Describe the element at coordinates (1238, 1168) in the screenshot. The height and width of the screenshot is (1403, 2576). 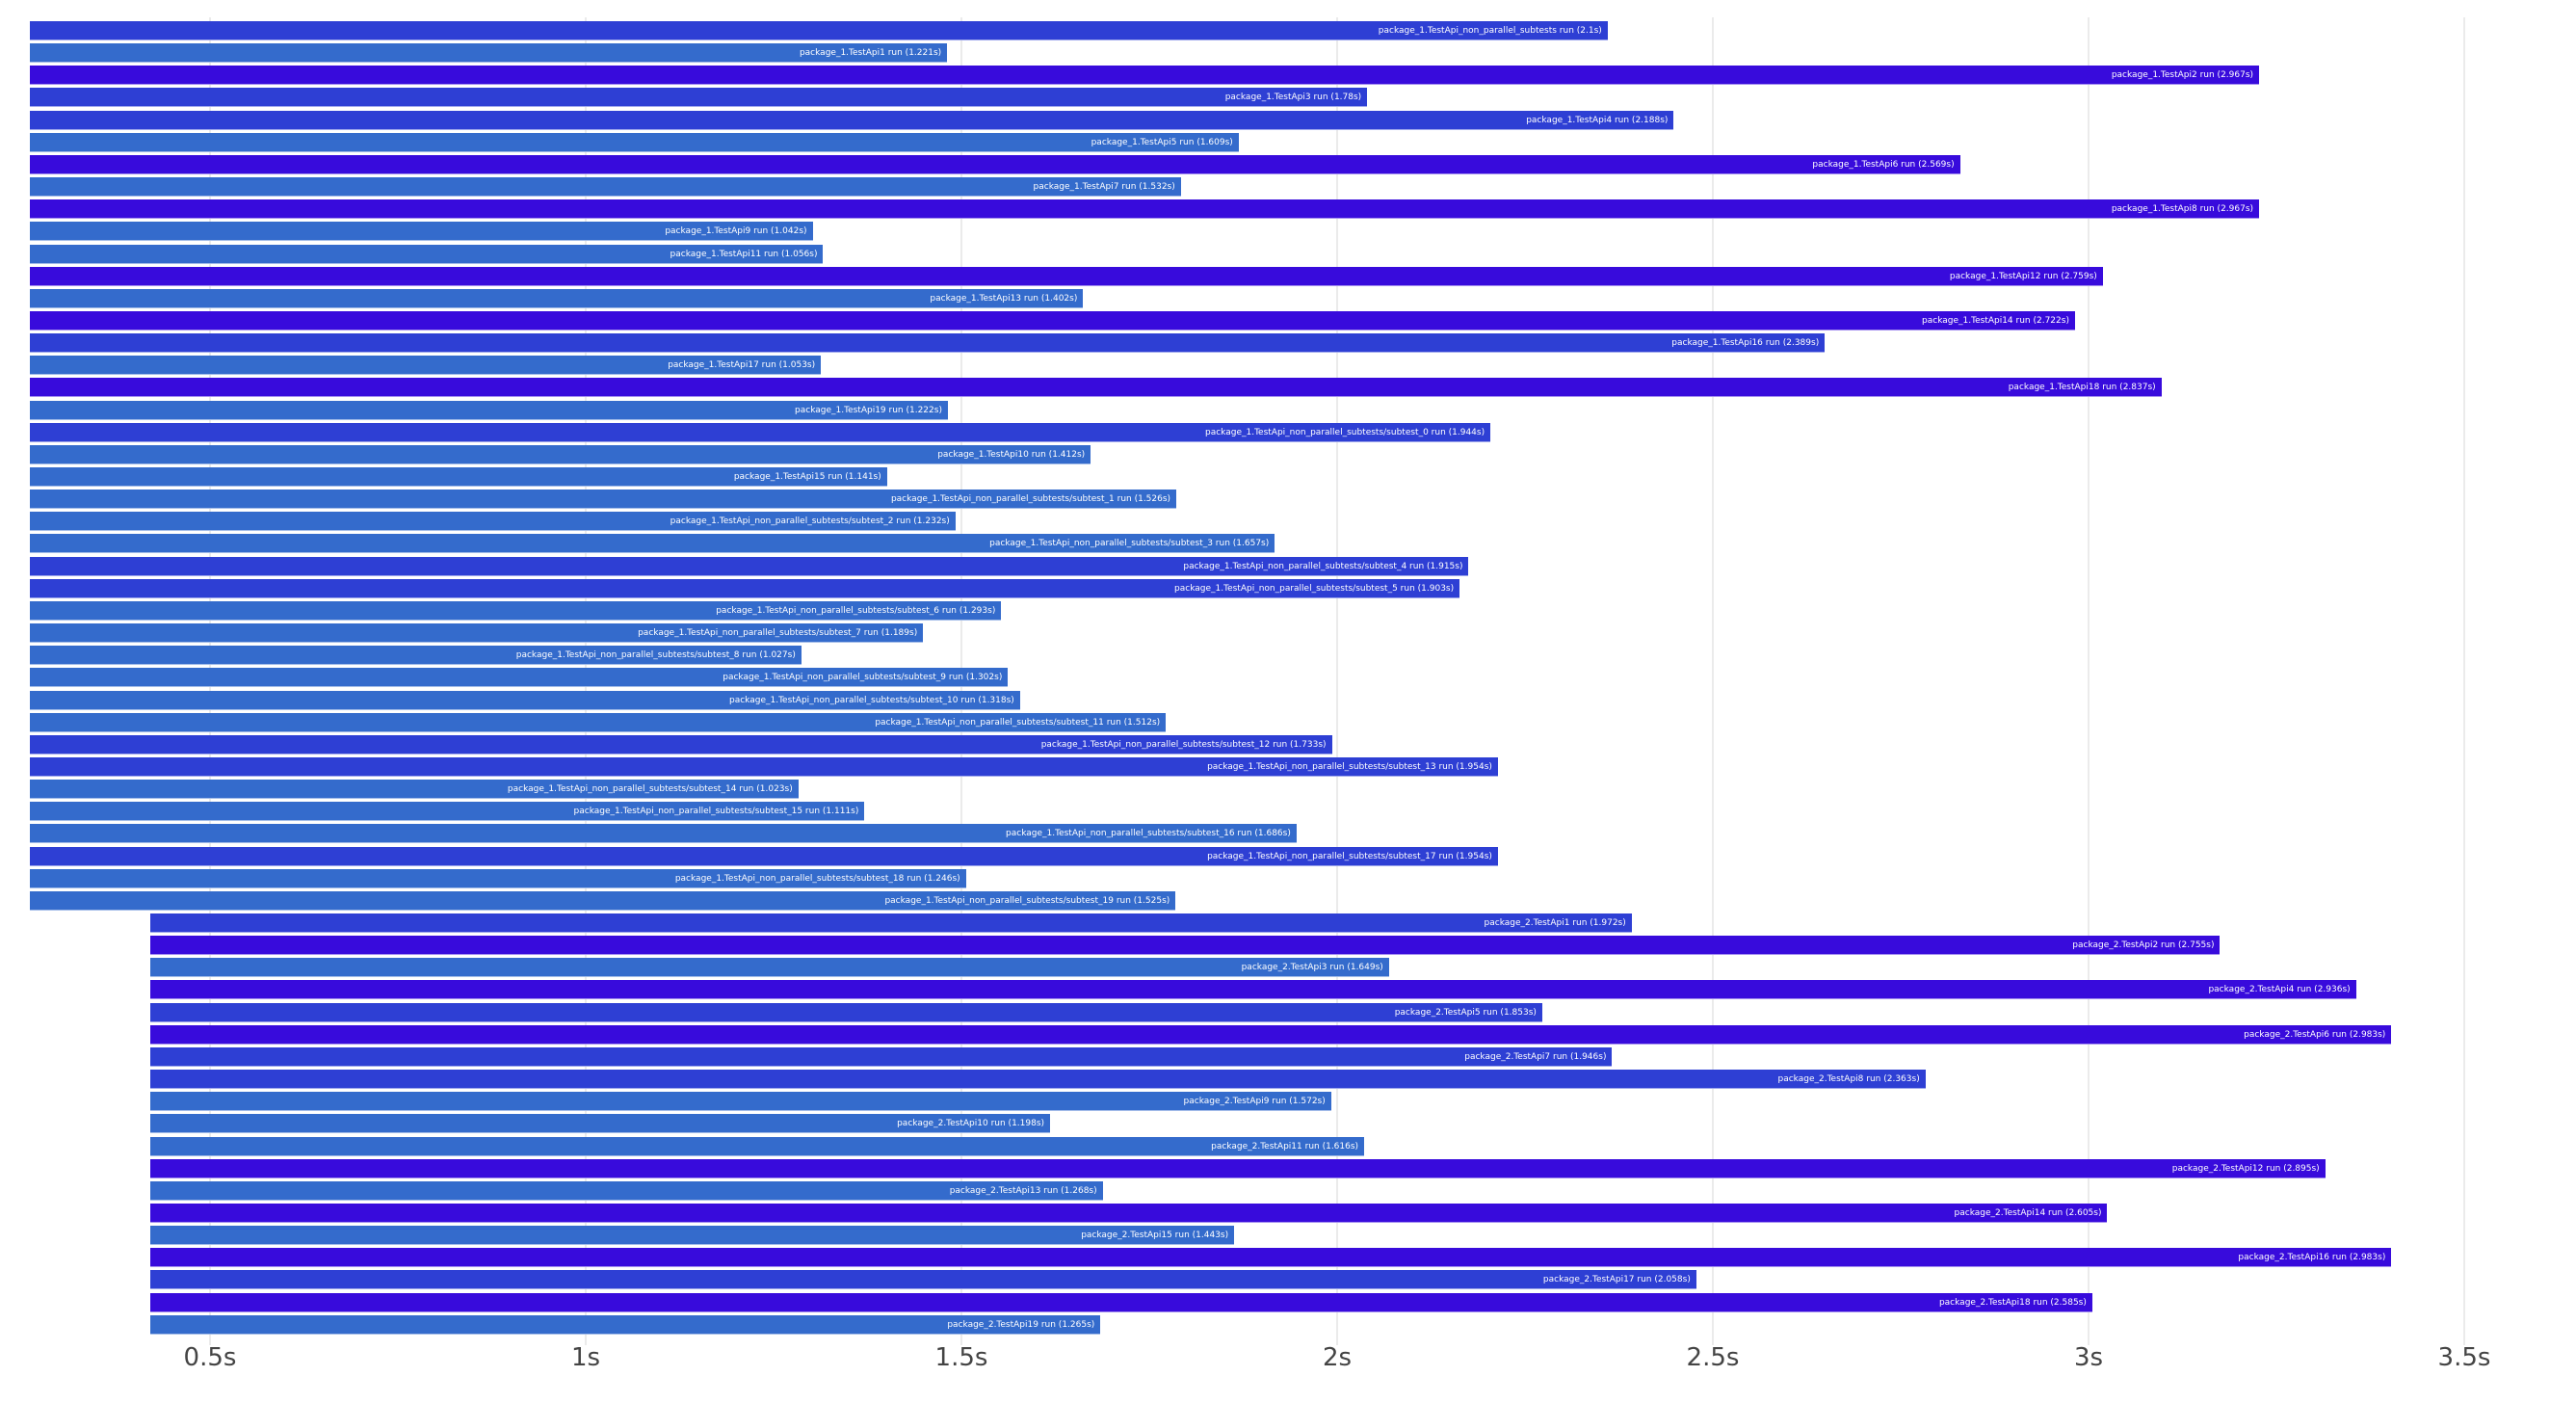
I see `gantt-bar: package_2.TestApi12 run (2.895s)` at that location.